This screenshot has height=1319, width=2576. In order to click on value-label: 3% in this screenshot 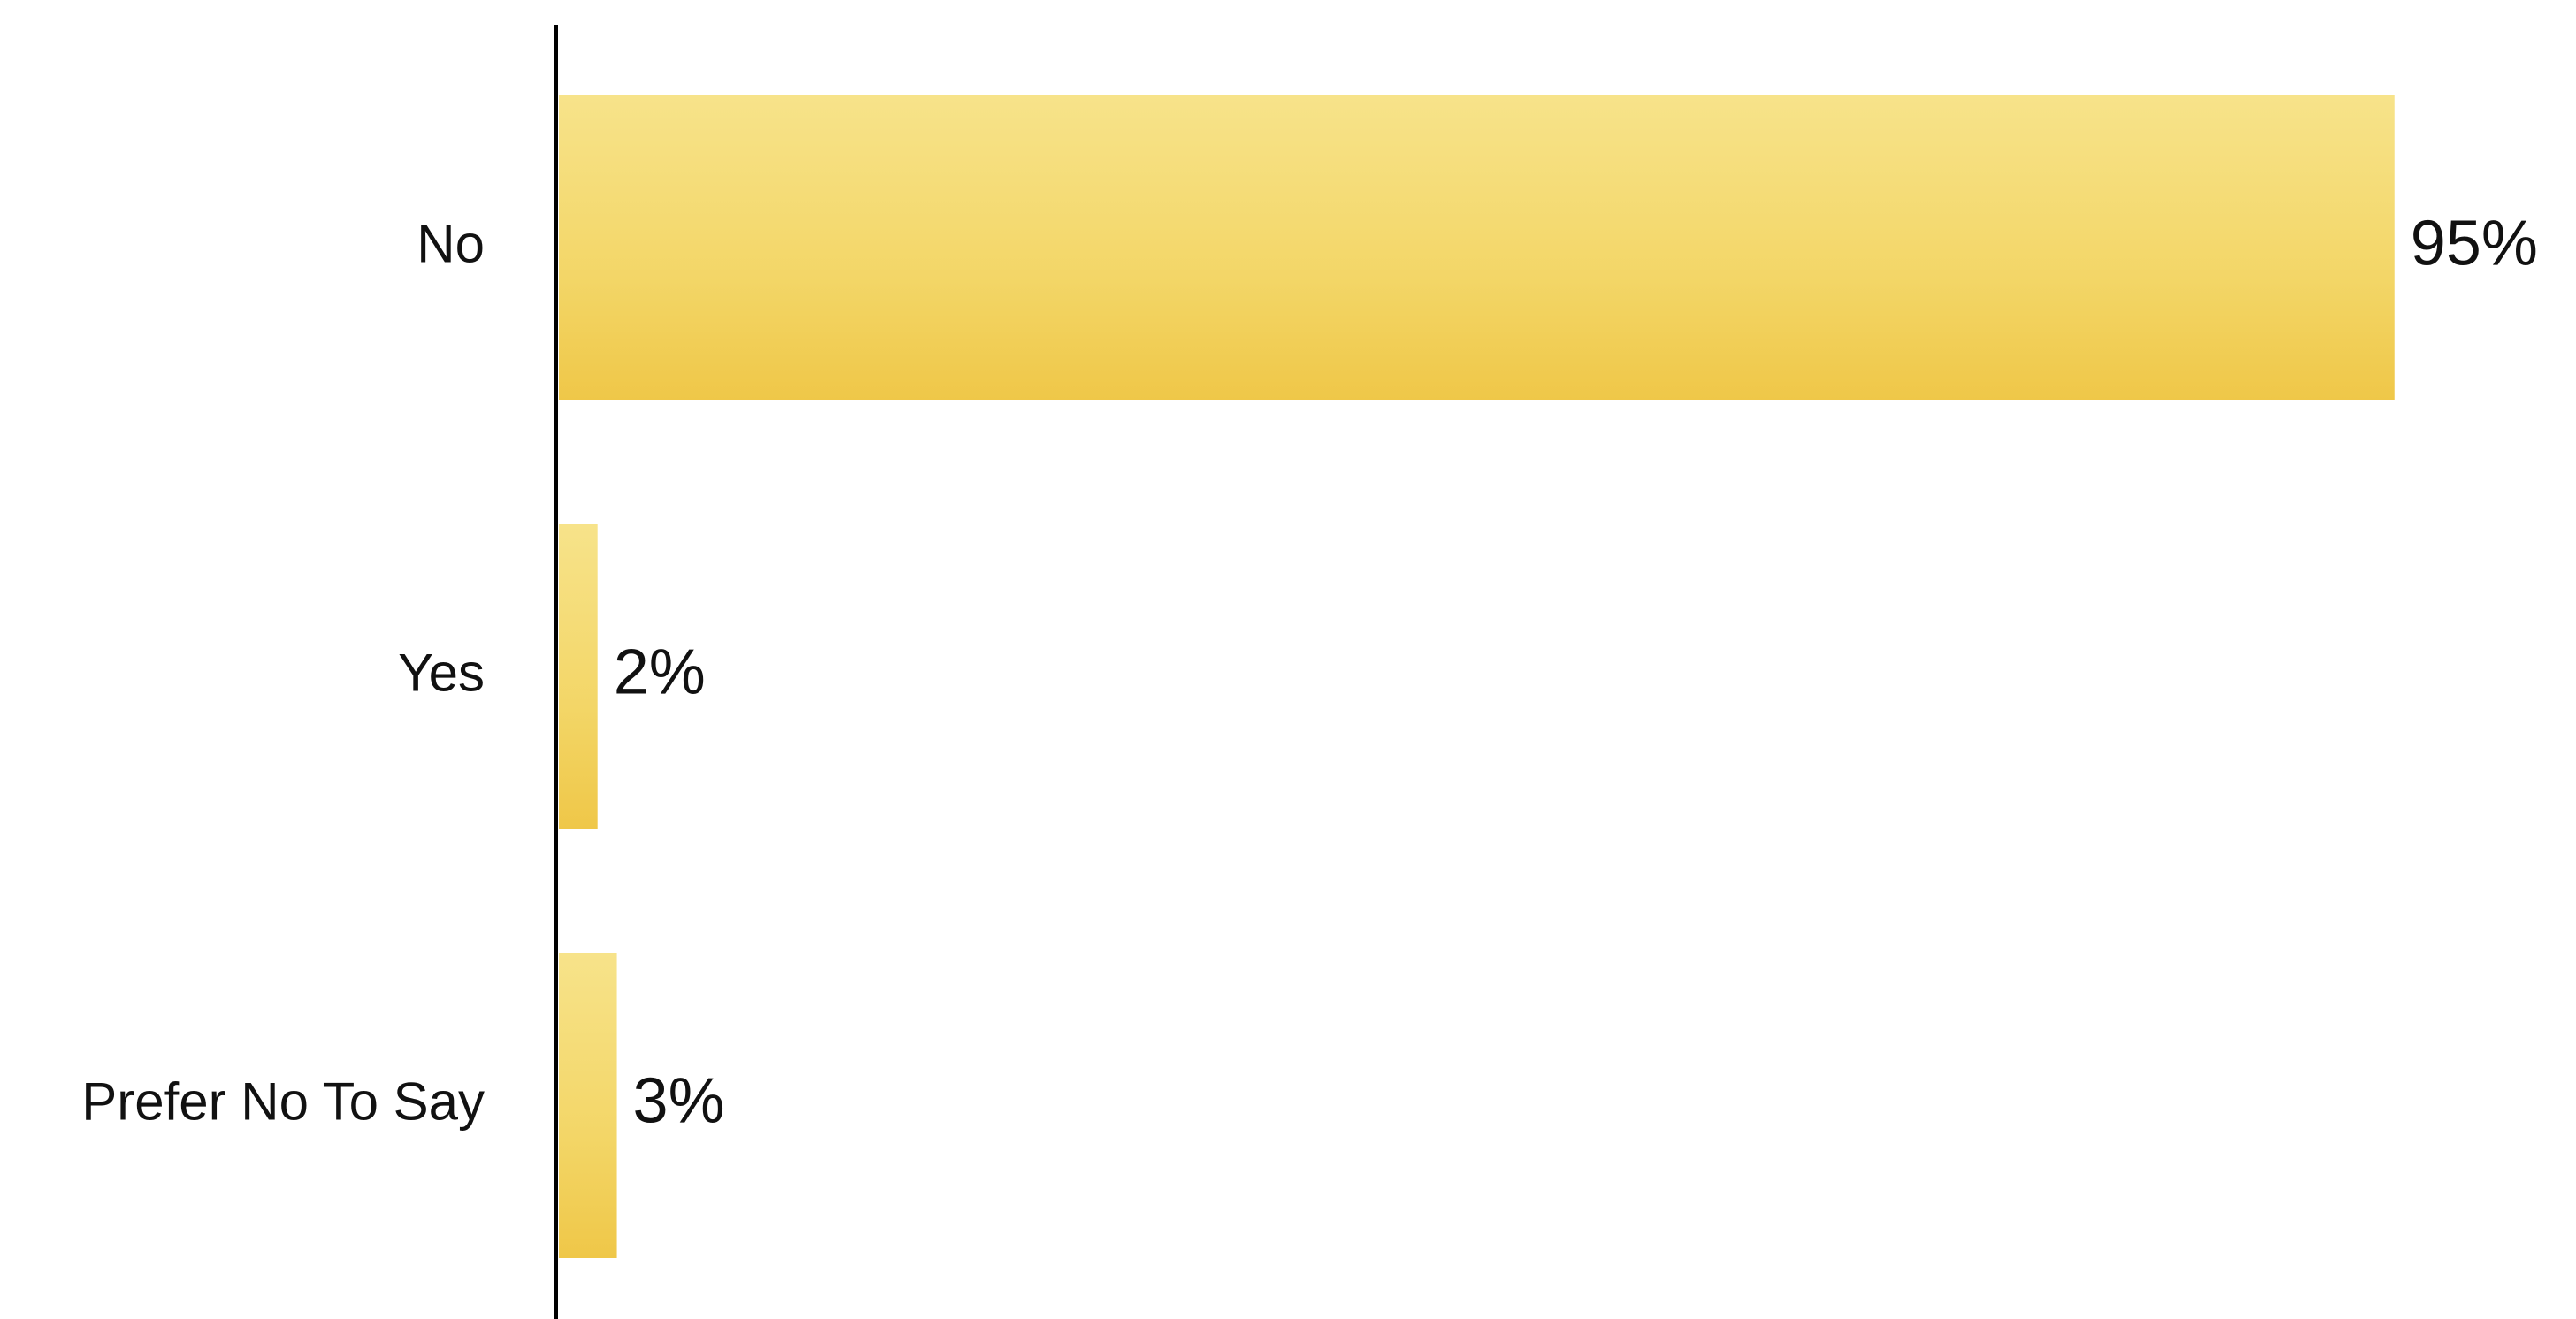, I will do `click(679, 1101)`.